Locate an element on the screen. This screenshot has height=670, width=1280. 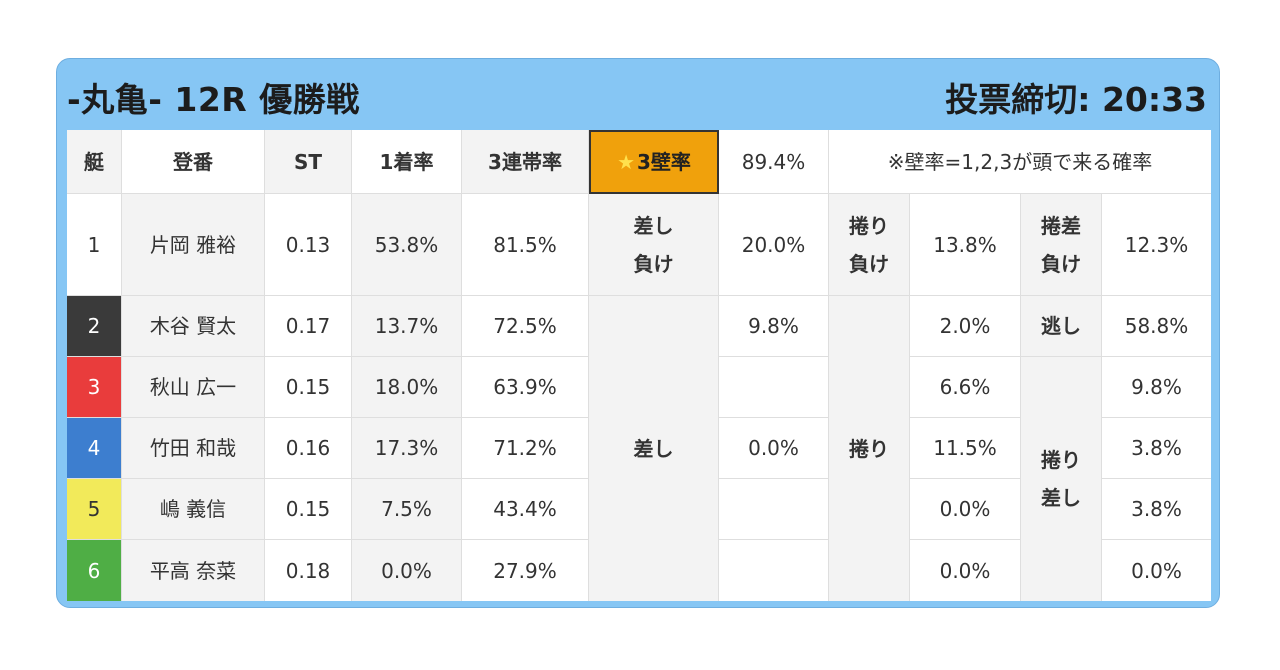
st-3: 0.15 is located at coordinates (308, 387).